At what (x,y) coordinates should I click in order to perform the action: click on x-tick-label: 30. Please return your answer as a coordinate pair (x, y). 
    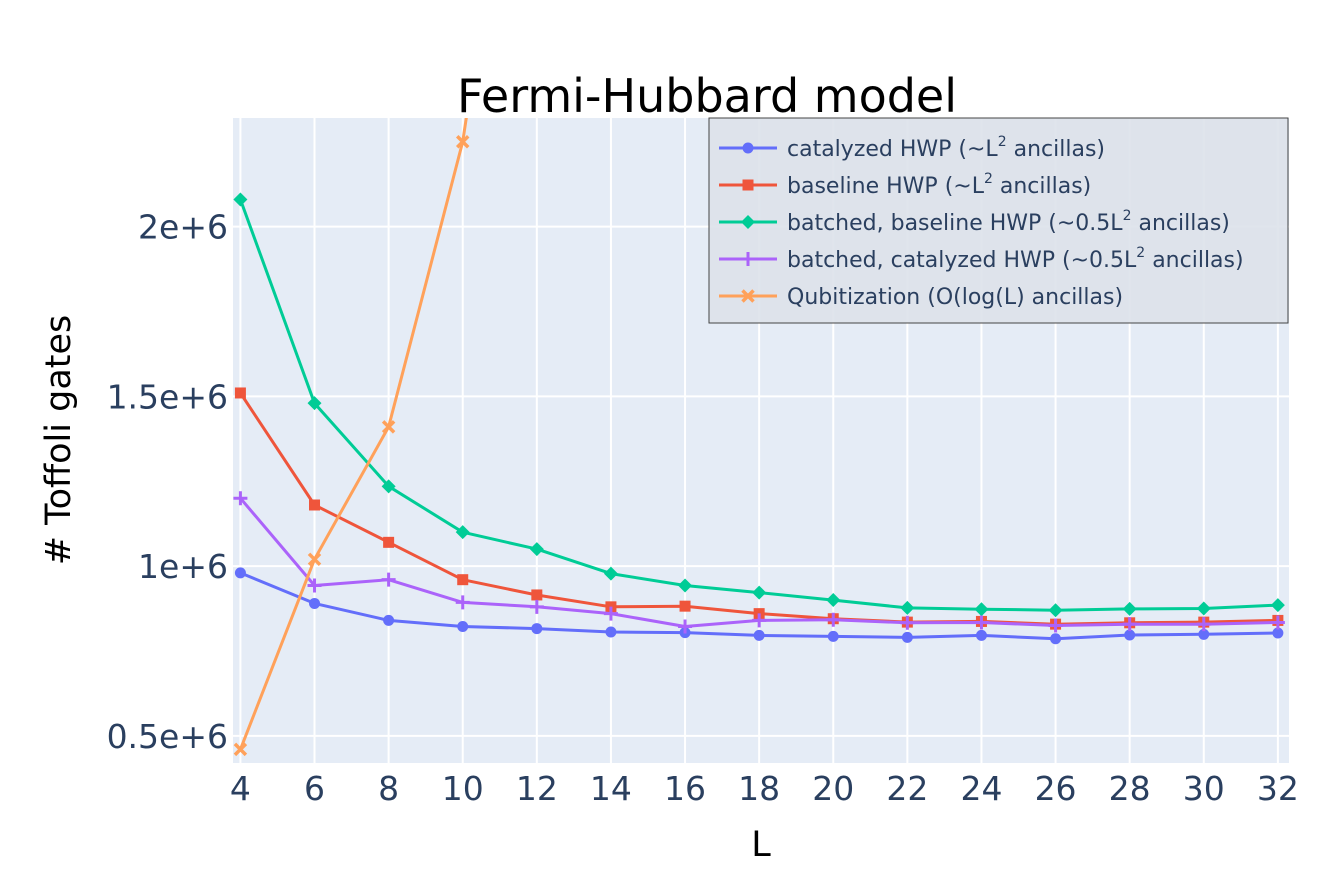
    Looking at the image, I should click on (1204, 788).